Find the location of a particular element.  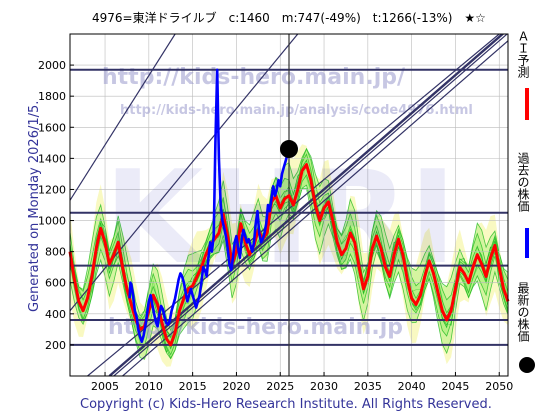

y-axis-tick-labels: 200 400 600 800 1000 1200 1400 1600 1800 2000 is located at coordinates (56, 205).